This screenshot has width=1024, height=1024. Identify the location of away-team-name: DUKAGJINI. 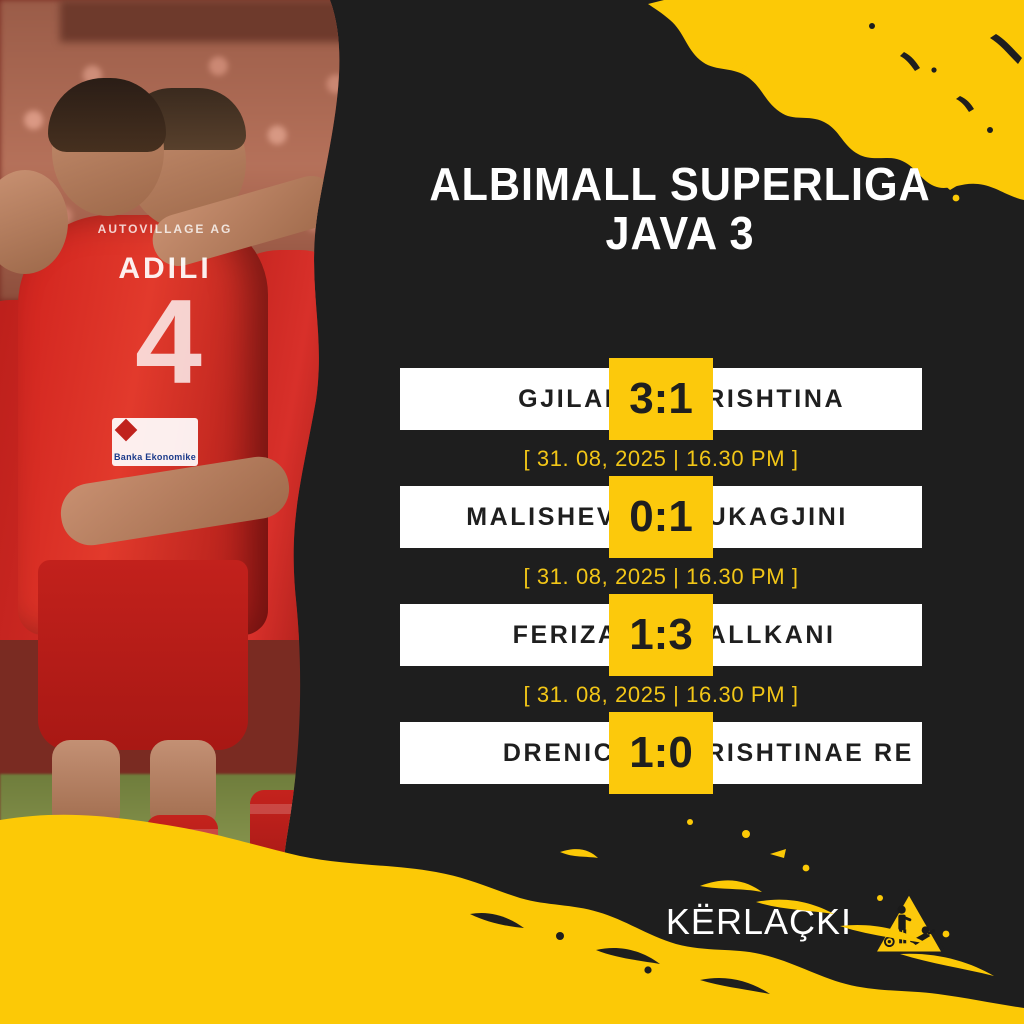
(767, 516).